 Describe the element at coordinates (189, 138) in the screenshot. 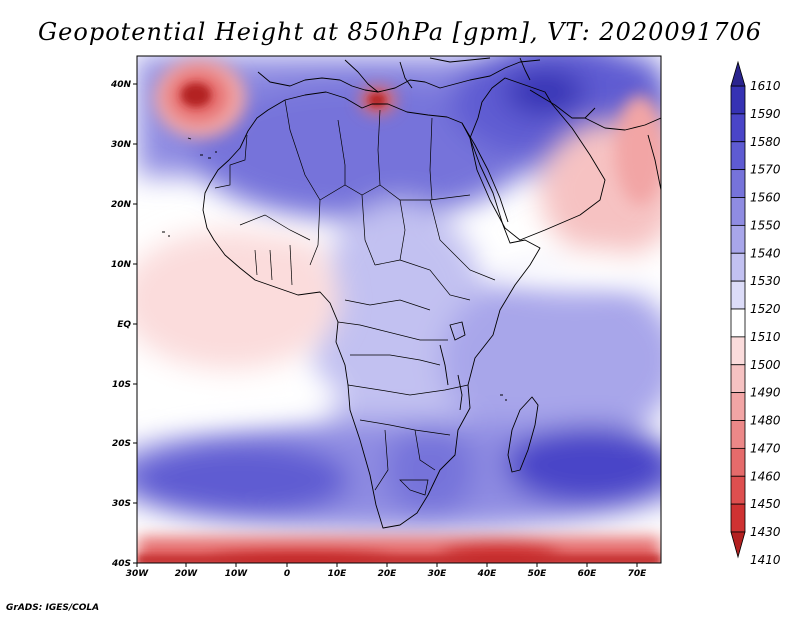

I see `madeira` at that location.